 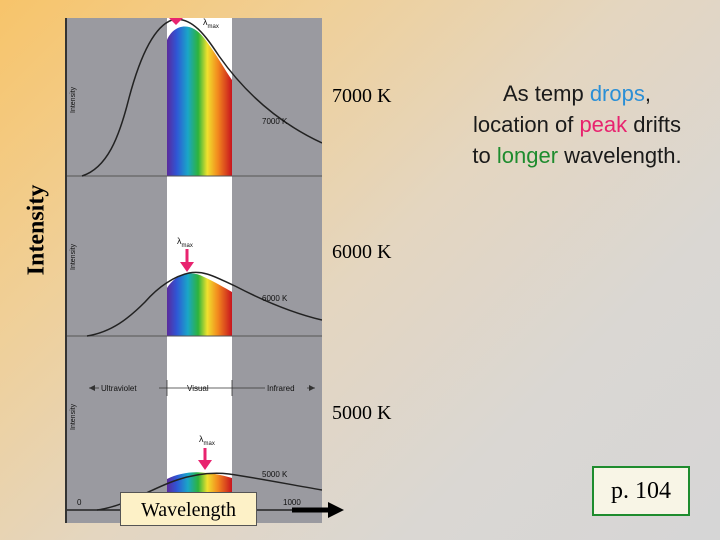 What do you see at coordinates (527, 155) in the screenshot?
I see `highlight-longer: longer` at bounding box center [527, 155].